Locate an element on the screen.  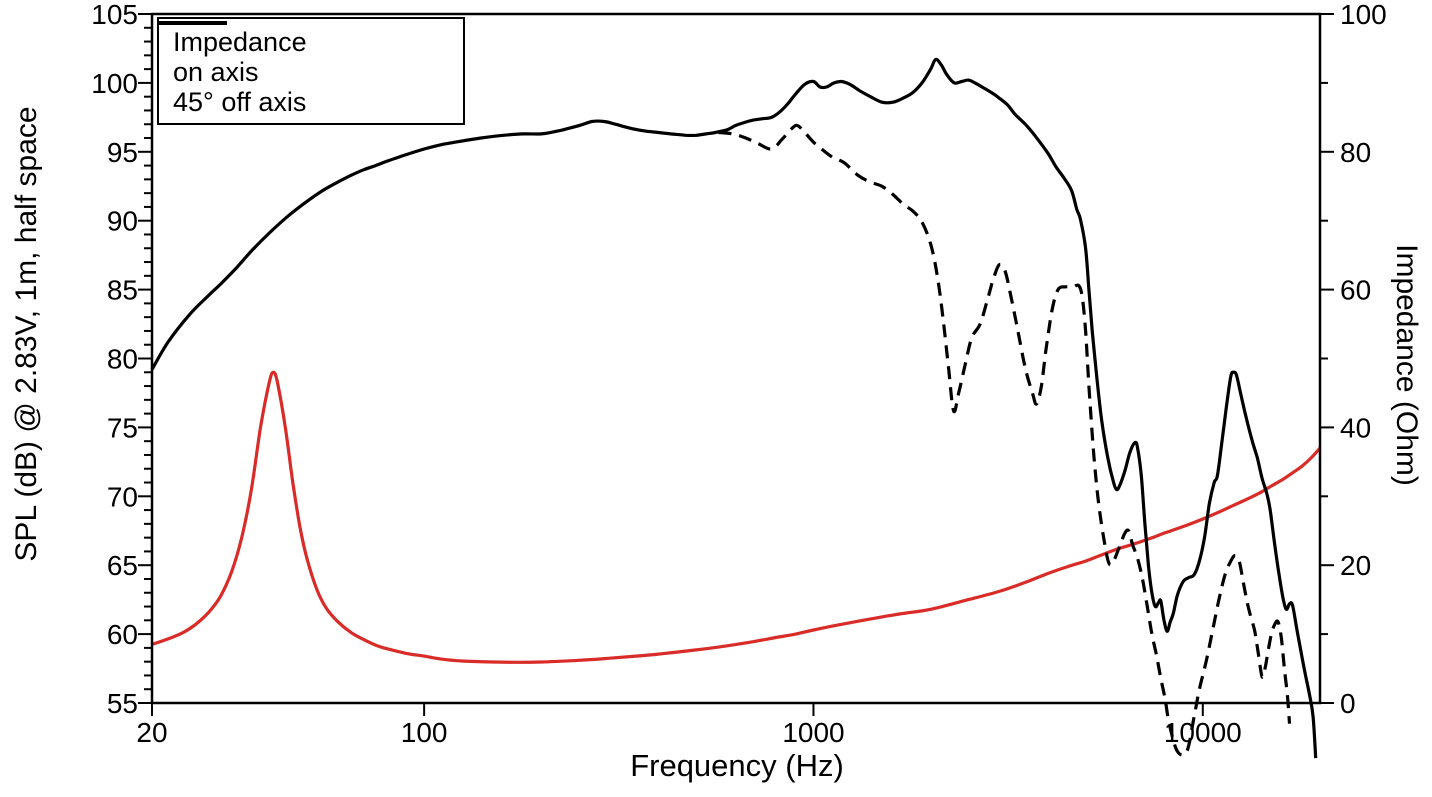
y-left-tick-label: 70 is located at coordinates (122, 496).